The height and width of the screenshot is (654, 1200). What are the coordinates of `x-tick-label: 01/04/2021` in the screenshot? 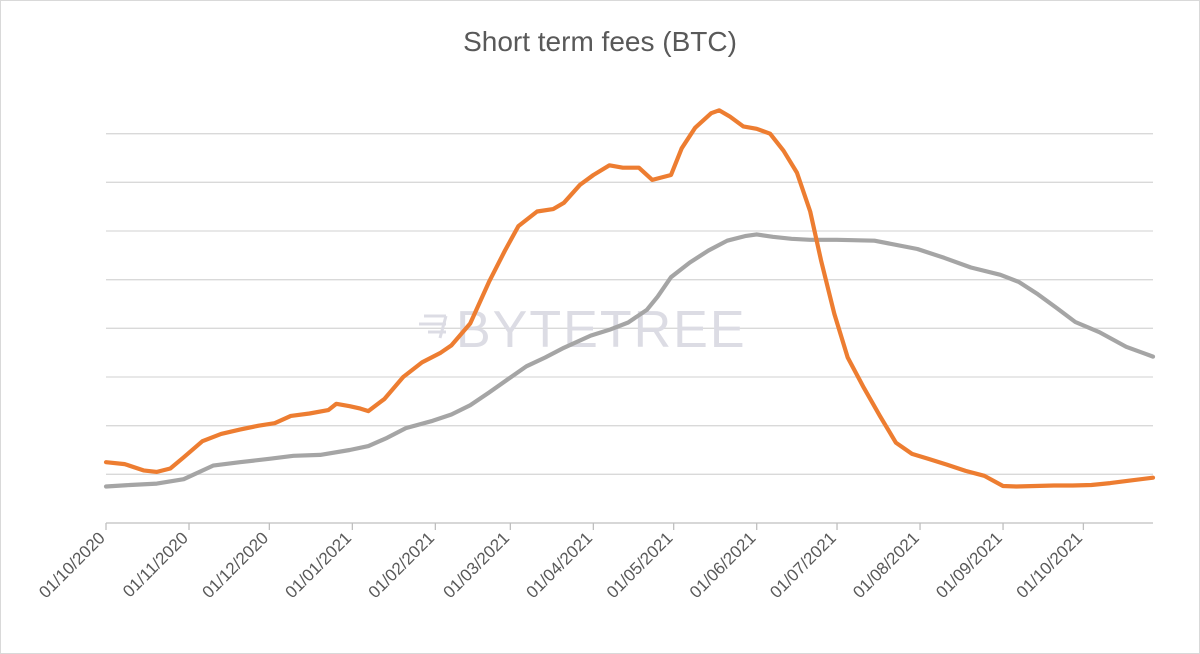 It's located at (560, 565).